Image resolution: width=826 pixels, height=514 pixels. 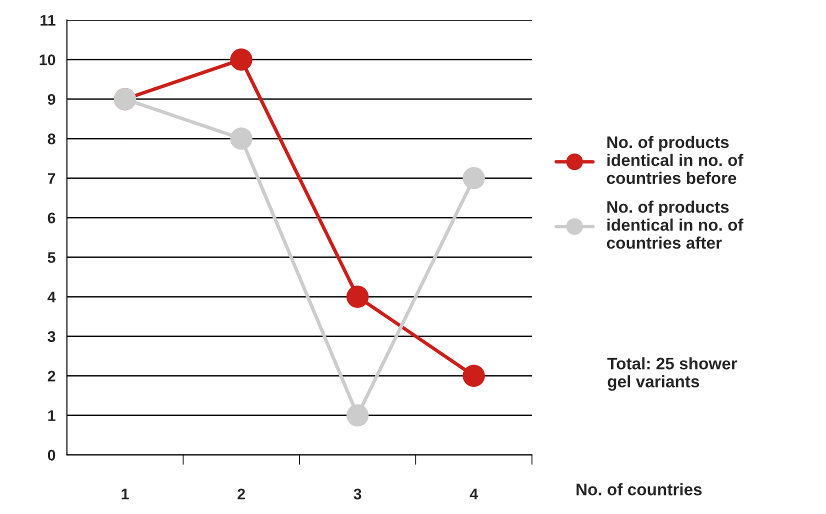 I want to click on y-tick-label: 8, so click(x=52, y=139).